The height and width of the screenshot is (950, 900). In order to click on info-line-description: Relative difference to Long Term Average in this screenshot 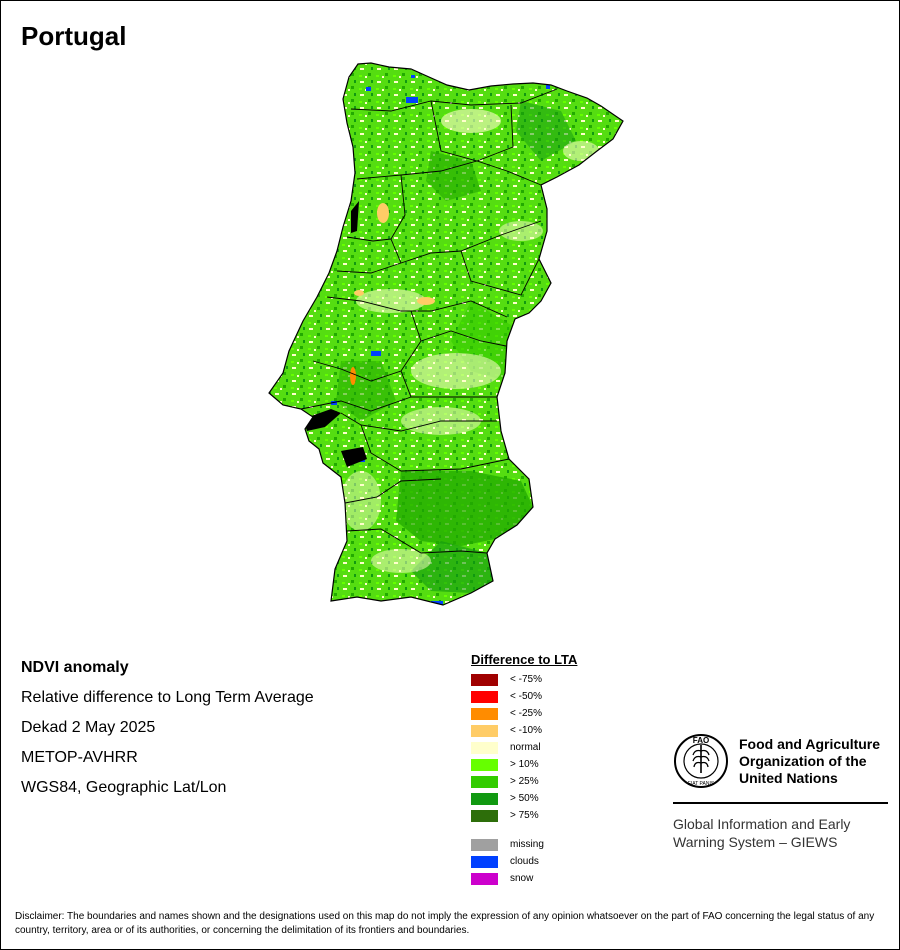, I will do `click(167, 697)`.